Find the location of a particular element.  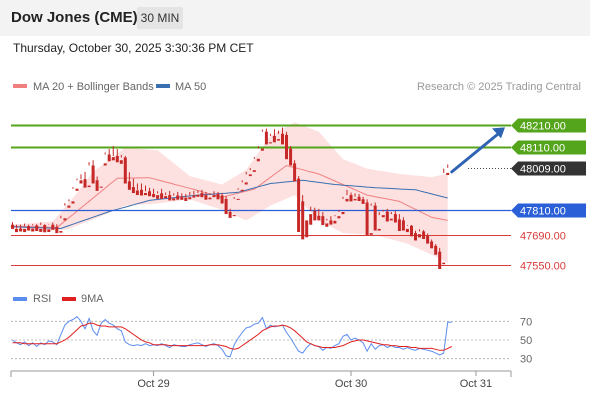

ma20-legend-label: MA 20 + Bollinger Bands is located at coordinates (93, 87).